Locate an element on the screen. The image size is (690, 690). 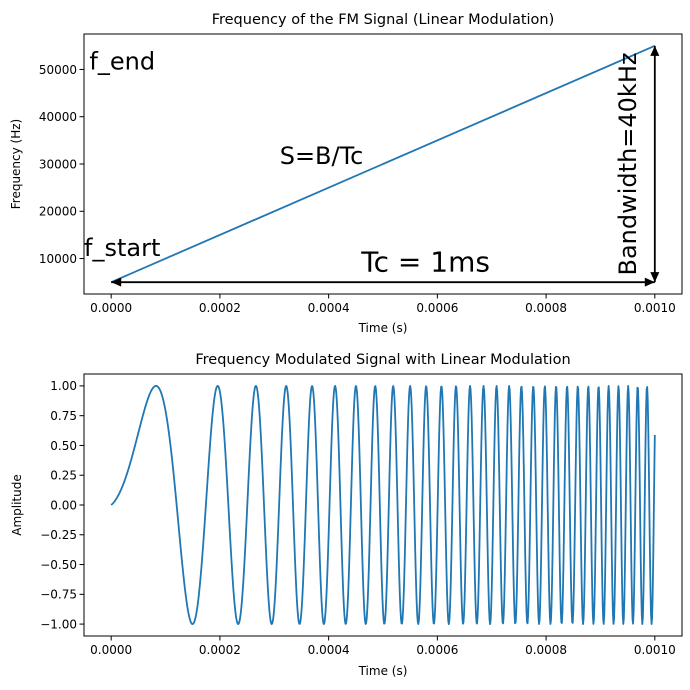
bandwidth-arrow-head-end is located at coordinates (655, 50).